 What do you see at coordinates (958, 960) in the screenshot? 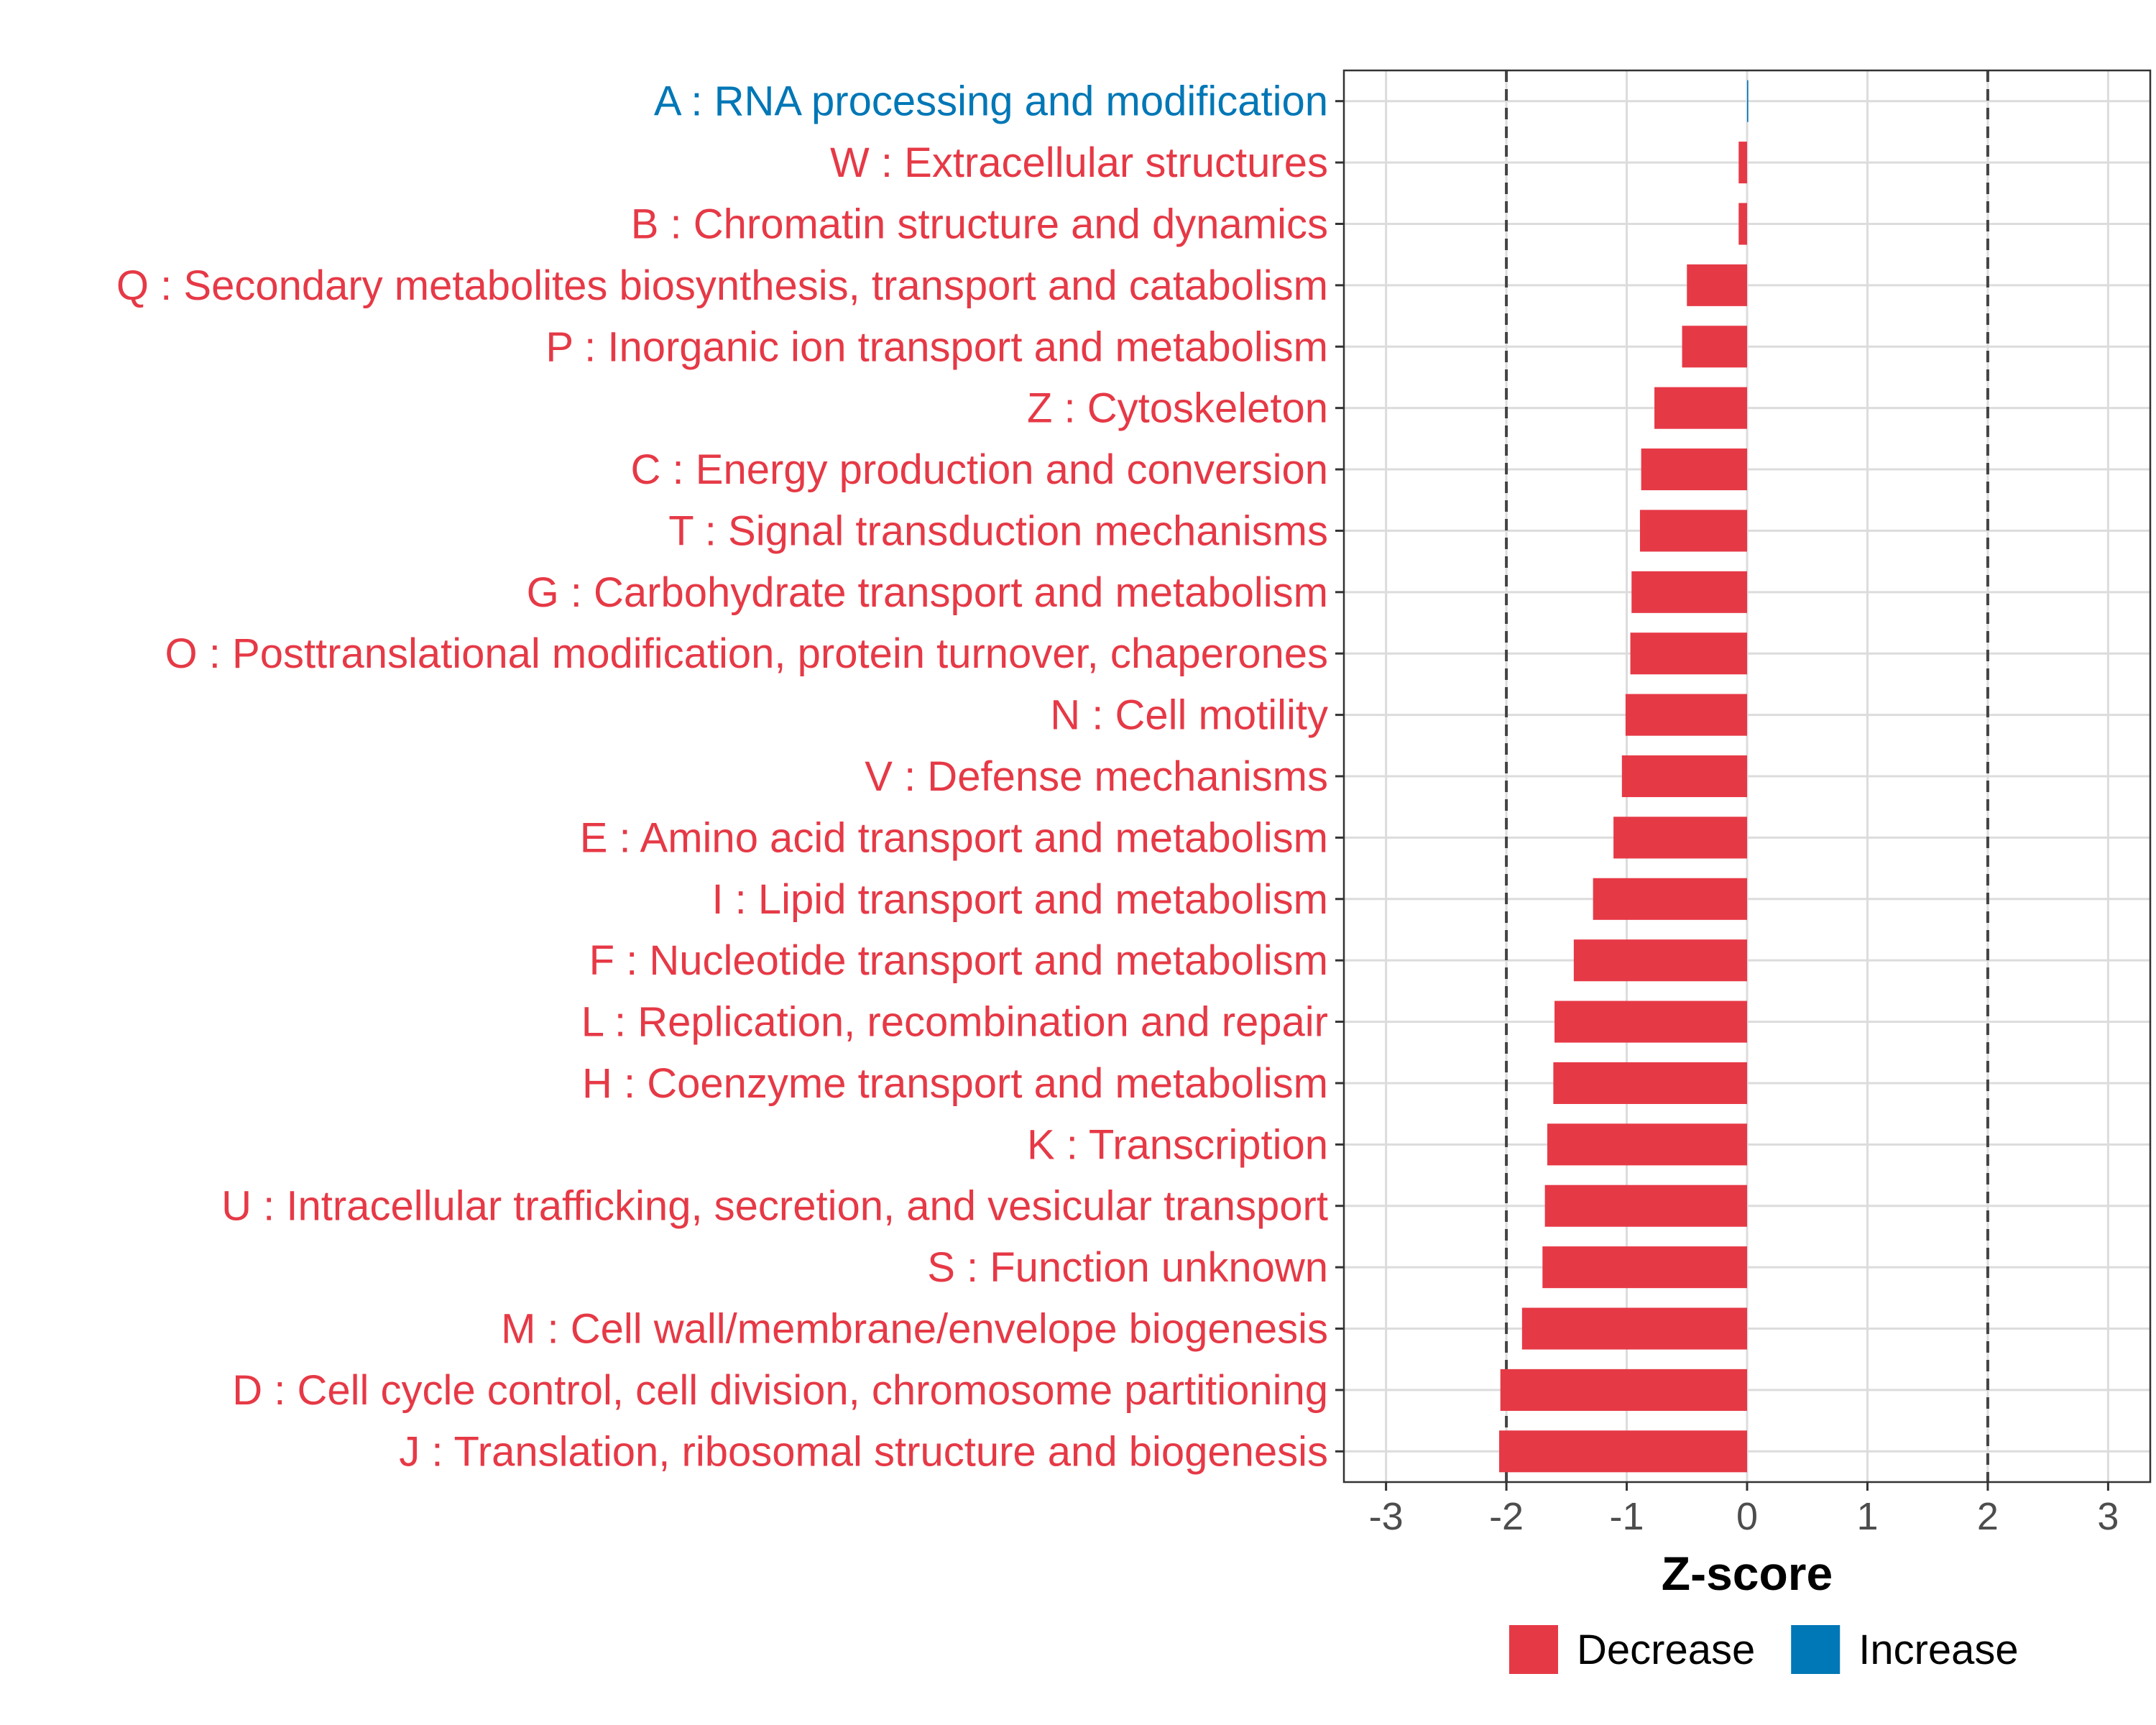
I see `category-label: F : Nucleotide transport and metabolism` at bounding box center [958, 960].